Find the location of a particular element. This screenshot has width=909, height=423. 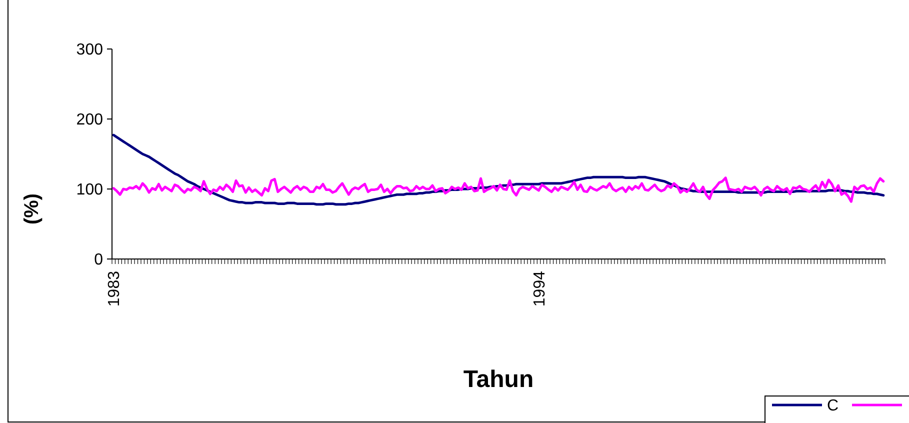

x-tick-label: 1994 is located at coordinates (539, 288).